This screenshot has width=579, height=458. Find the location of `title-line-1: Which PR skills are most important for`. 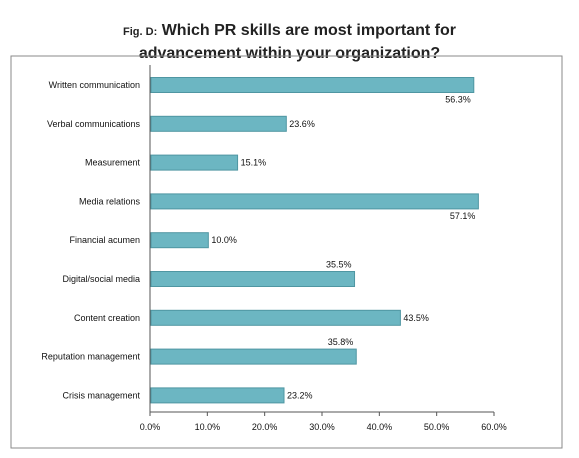

title-line-1: Which PR skills are most important for is located at coordinates (308, 30).